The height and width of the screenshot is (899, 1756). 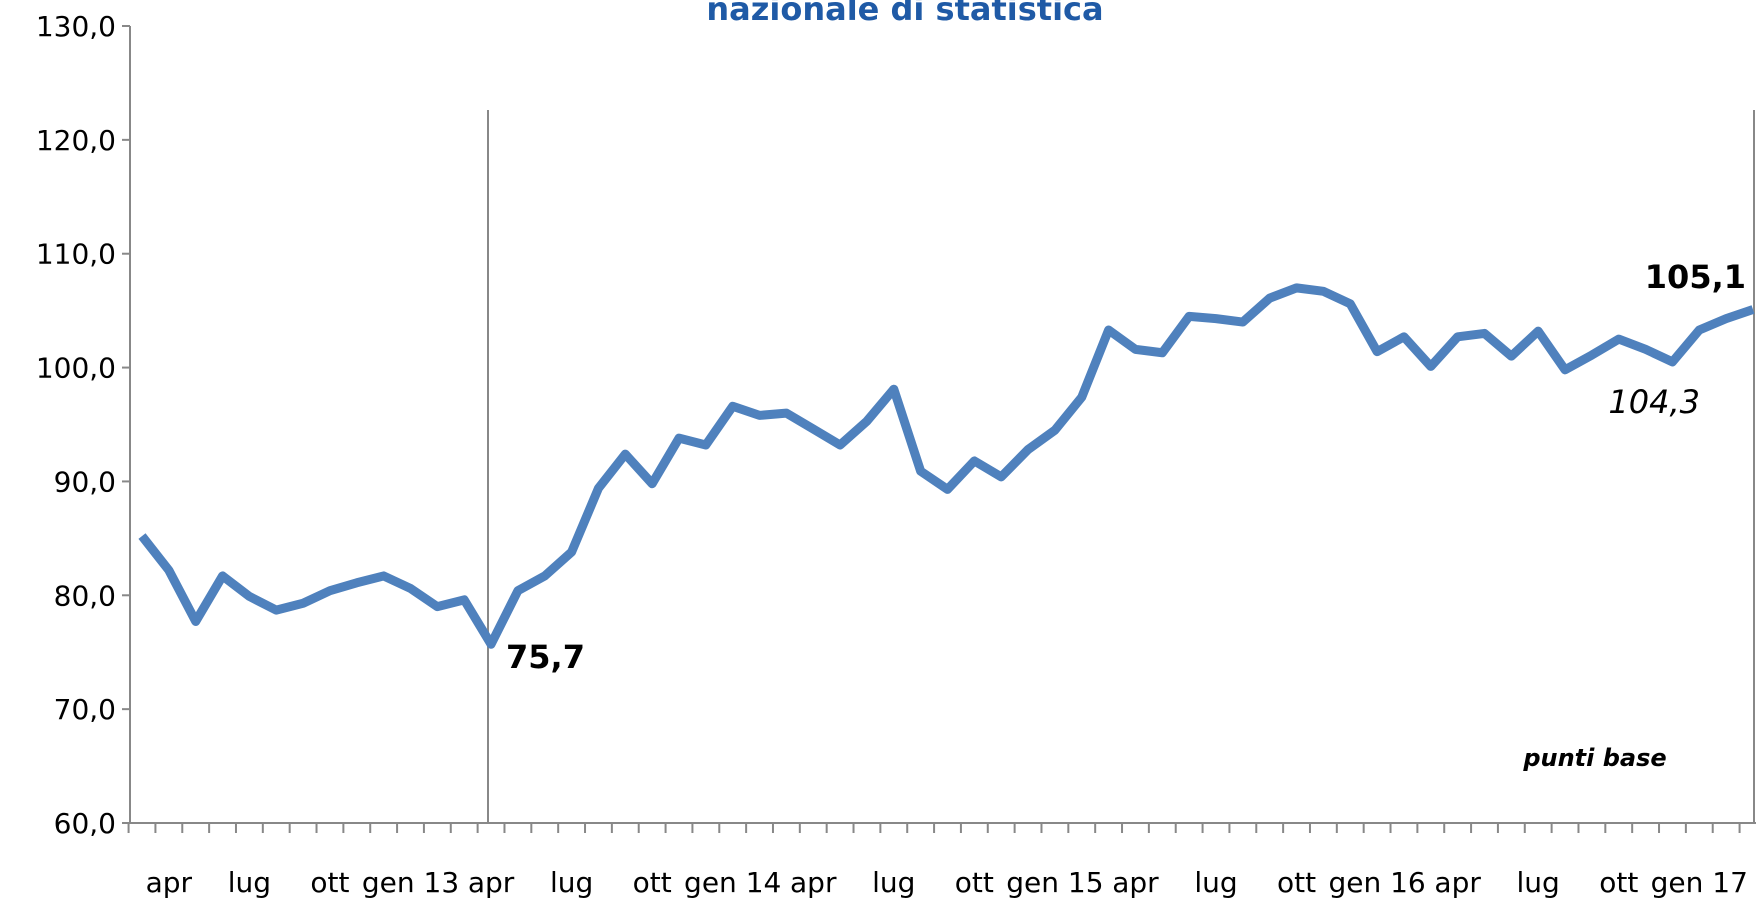 What do you see at coordinates (1376, 882) in the screenshot?
I see `x-tick-label: gen 16` at bounding box center [1376, 882].